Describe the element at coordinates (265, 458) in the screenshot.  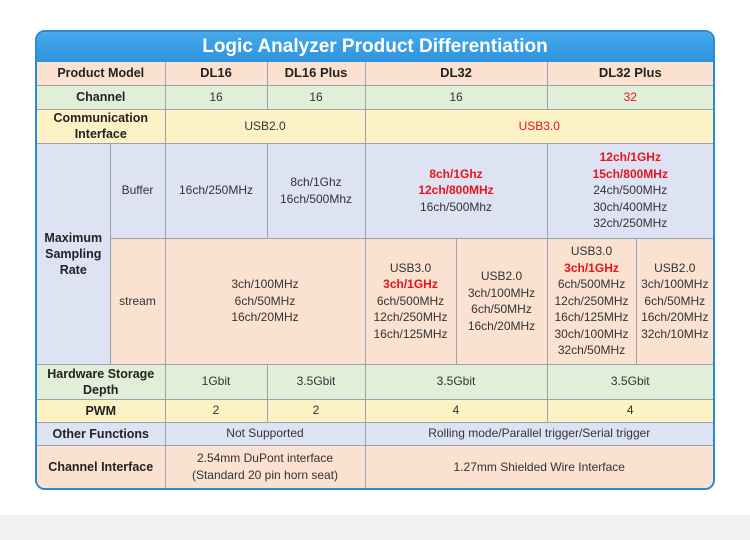
I see `cell-line: 2.54mm DuPont interface` at that location.